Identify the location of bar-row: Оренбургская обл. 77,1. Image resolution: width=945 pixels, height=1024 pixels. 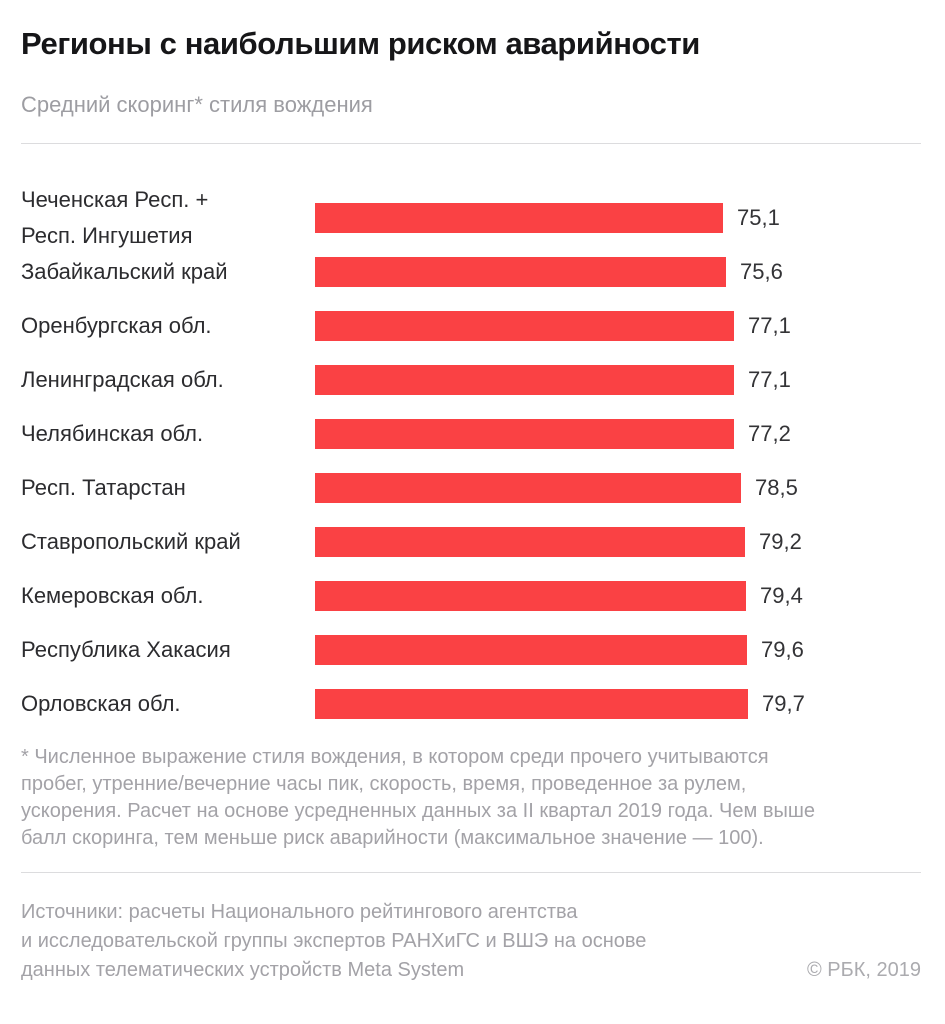
(471, 326).